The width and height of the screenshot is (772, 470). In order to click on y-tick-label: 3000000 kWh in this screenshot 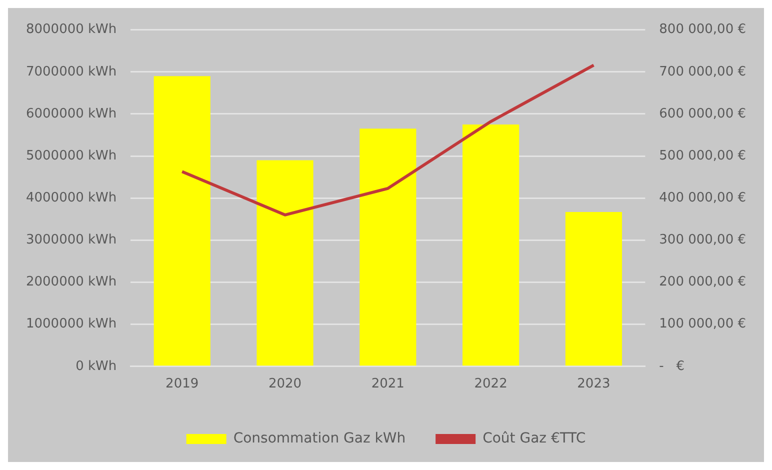, I will do `click(71, 240)`.